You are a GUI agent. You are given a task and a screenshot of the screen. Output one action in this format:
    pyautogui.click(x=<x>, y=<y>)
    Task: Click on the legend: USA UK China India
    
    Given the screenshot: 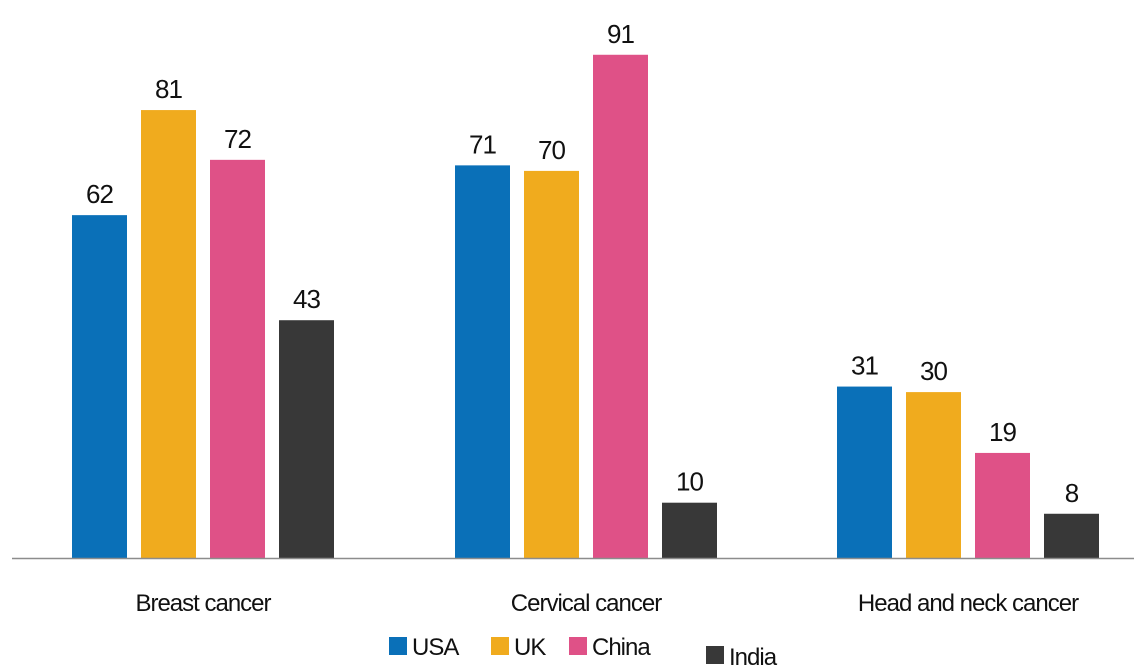 What is the action you would take?
    pyautogui.click(x=584, y=650)
    